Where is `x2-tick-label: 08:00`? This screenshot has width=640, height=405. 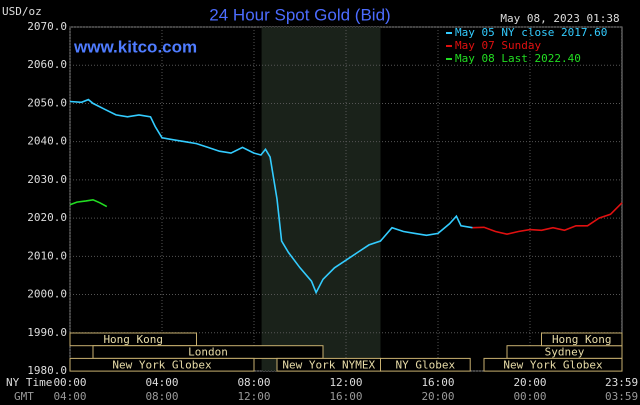 x2-tick-label: 08:00 is located at coordinates (161, 396).